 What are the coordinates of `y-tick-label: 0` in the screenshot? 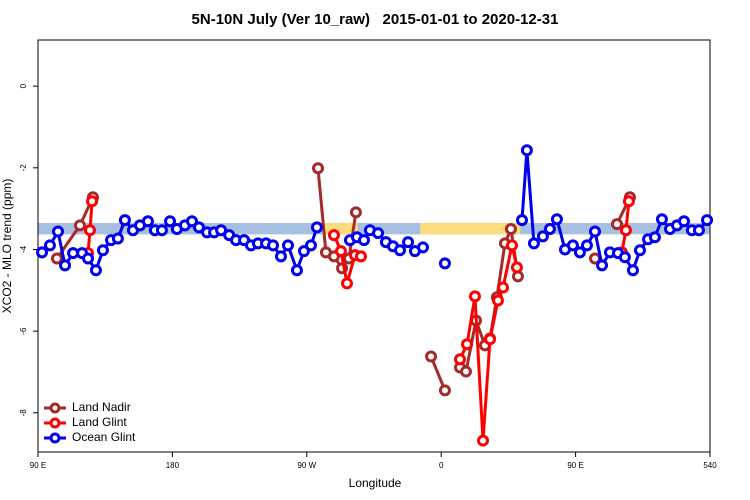 It's located at (23, 85).